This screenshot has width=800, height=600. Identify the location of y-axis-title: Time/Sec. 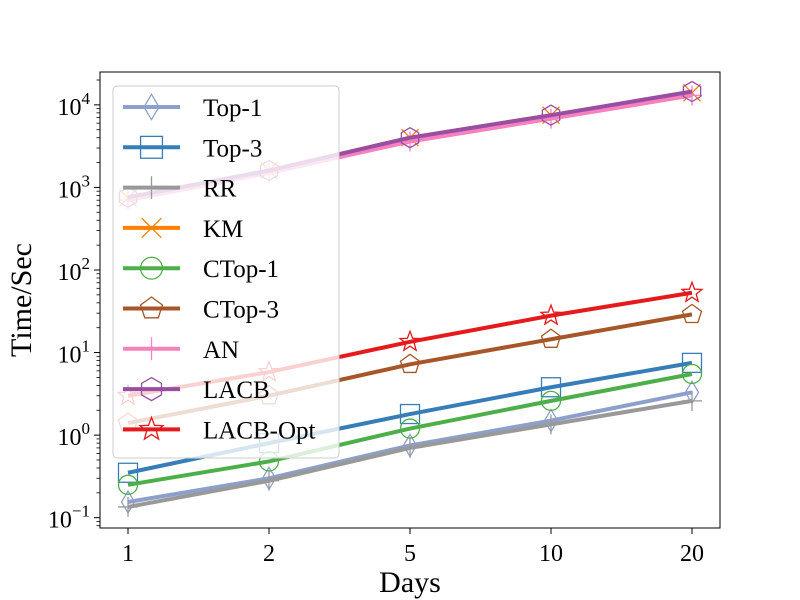
(21, 300).